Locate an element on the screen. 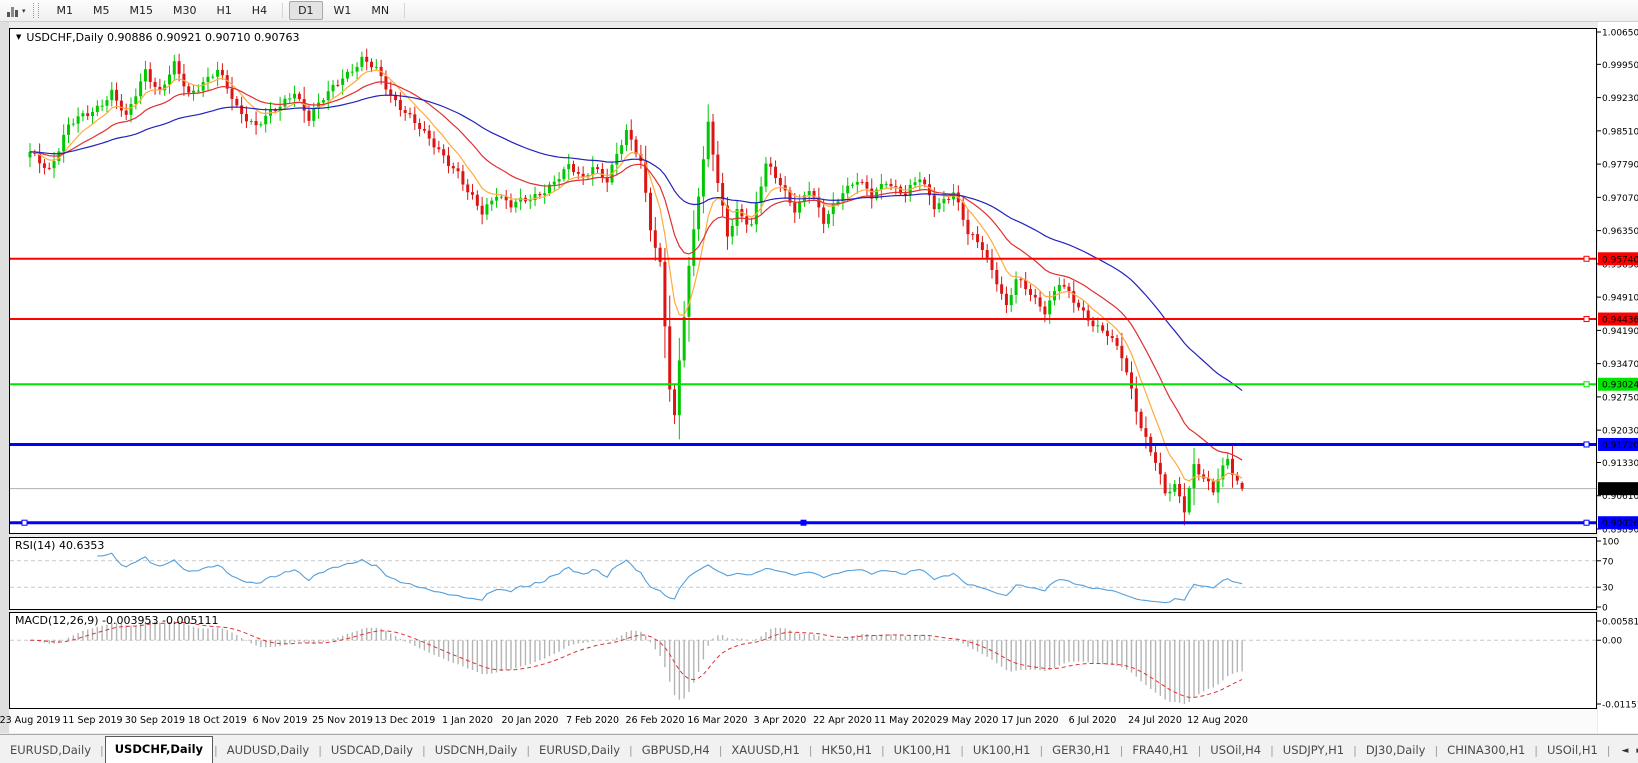 This screenshot has width=1638, height=763. tabs-scroll-arrows: ◄ ► is located at coordinates (1625, 752).